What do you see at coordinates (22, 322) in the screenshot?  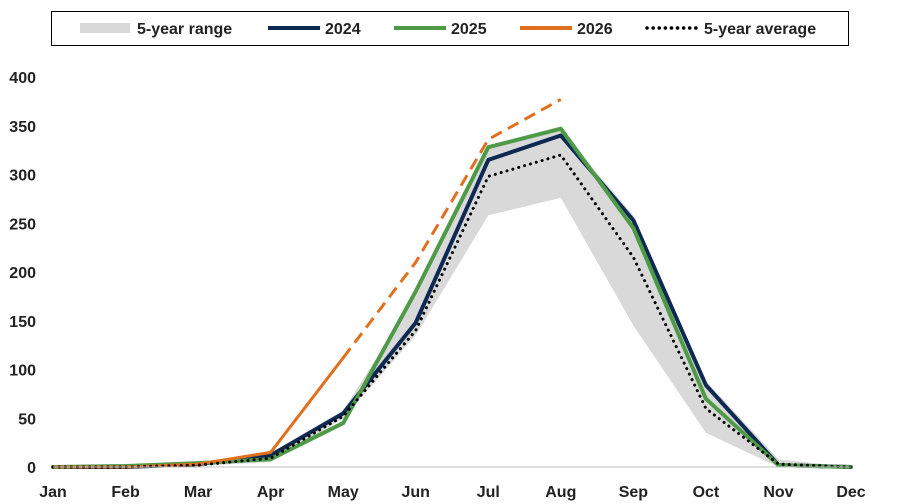 I see `y-tick-label-150: 150` at bounding box center [22, 322].